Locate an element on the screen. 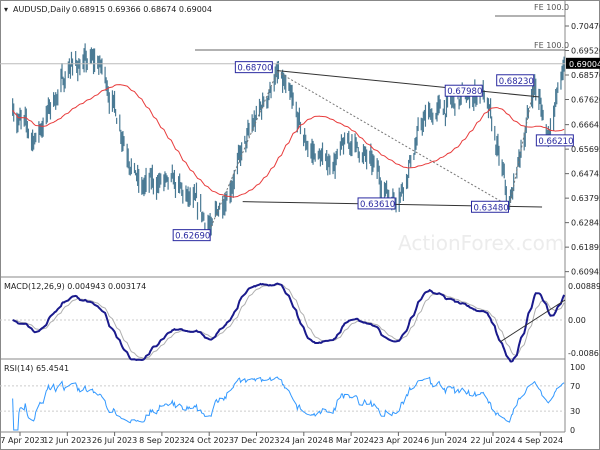  price-tick-label: 0.61895 is located at coordinates (585, 247).